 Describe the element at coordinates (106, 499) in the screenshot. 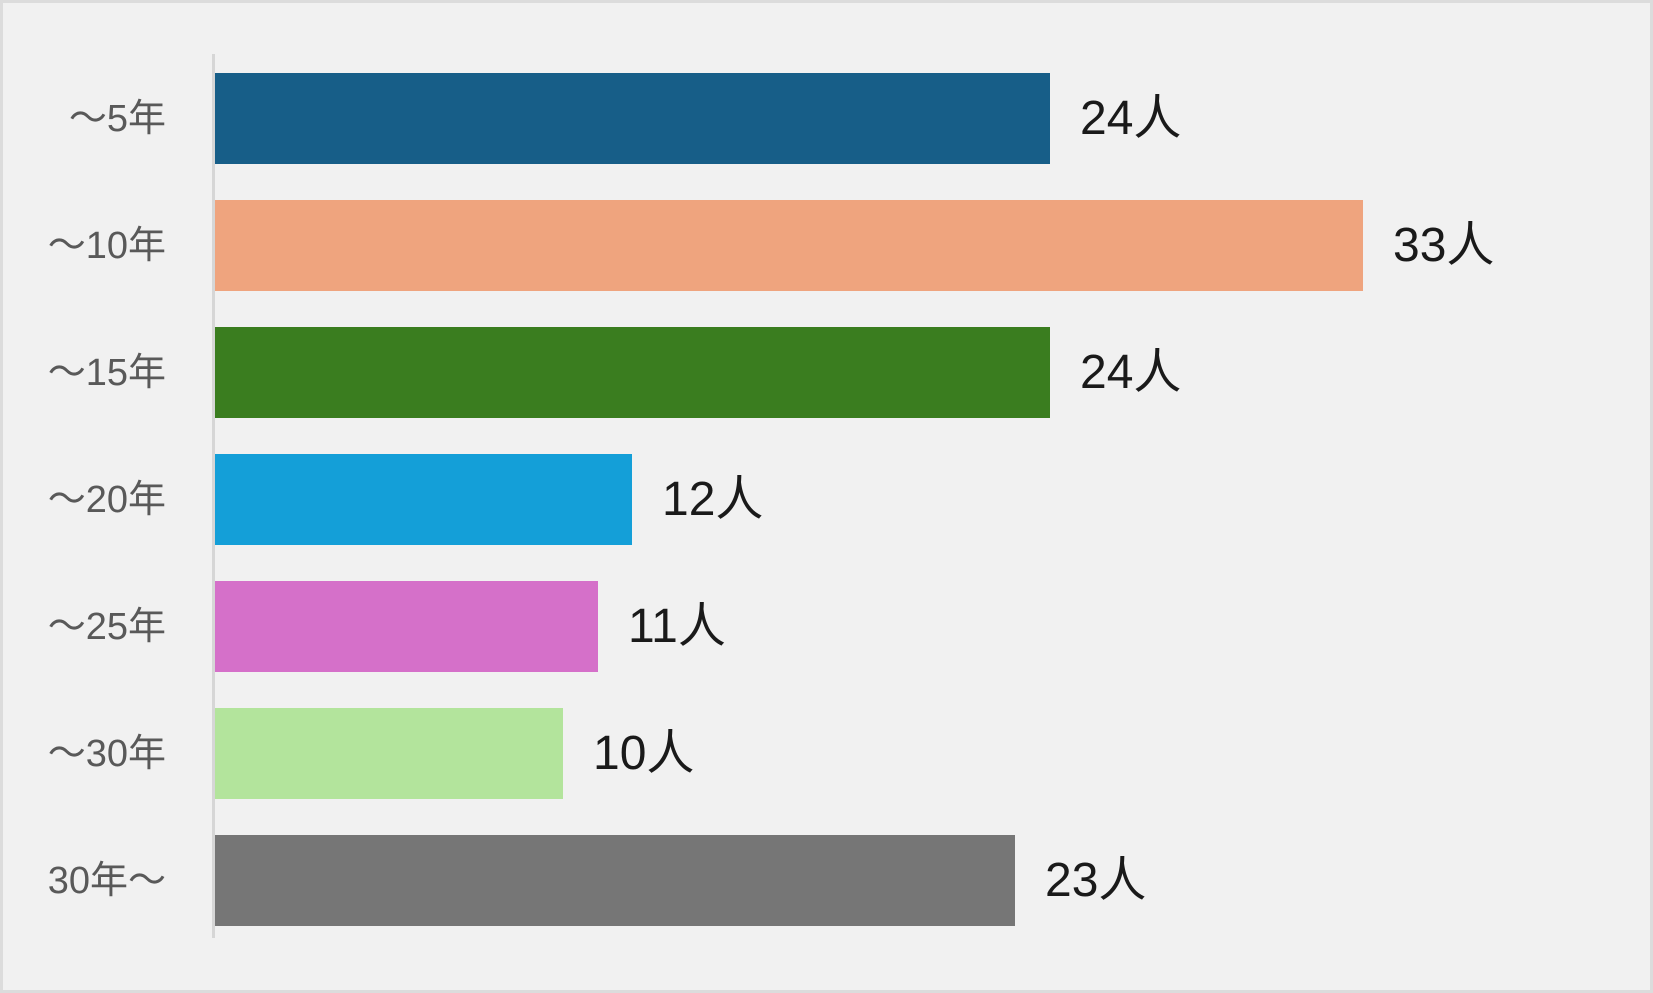

I see `category-label: ～20年` at that location.